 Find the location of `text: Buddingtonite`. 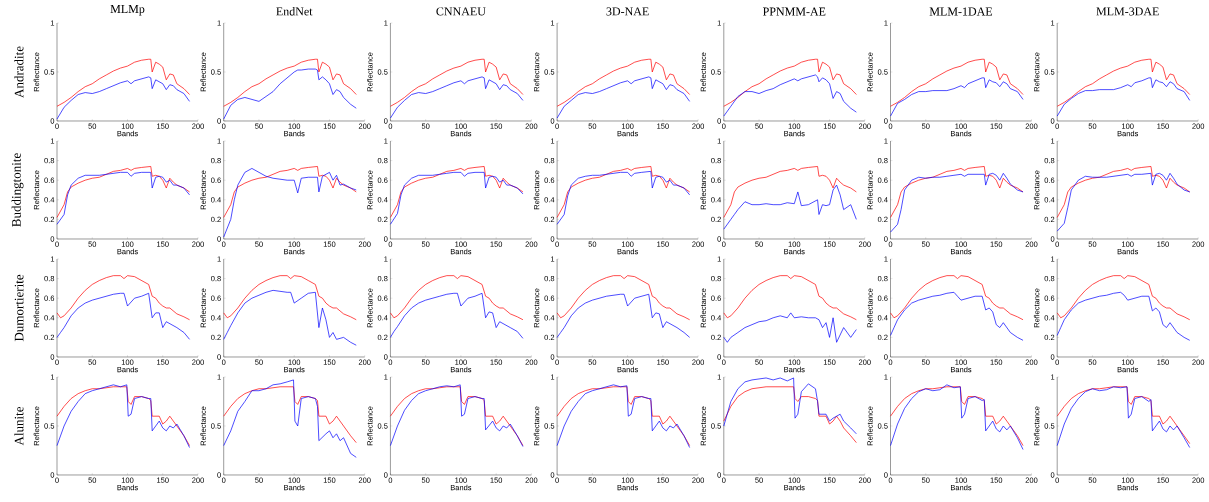

text: Buddingtonite is located at coordinates (17, 190).